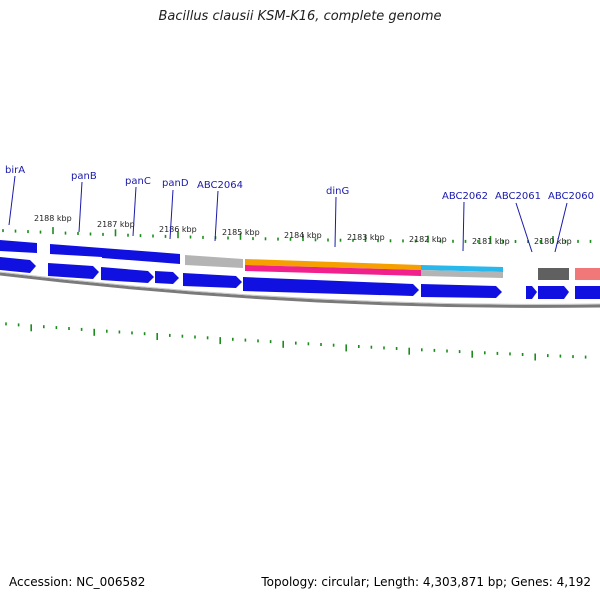 The height and width of the screenshot is (600, 600). Describe the element at coordinates (138, 181) in the screenshot. I see `gene-label-panC: panC` at that location.